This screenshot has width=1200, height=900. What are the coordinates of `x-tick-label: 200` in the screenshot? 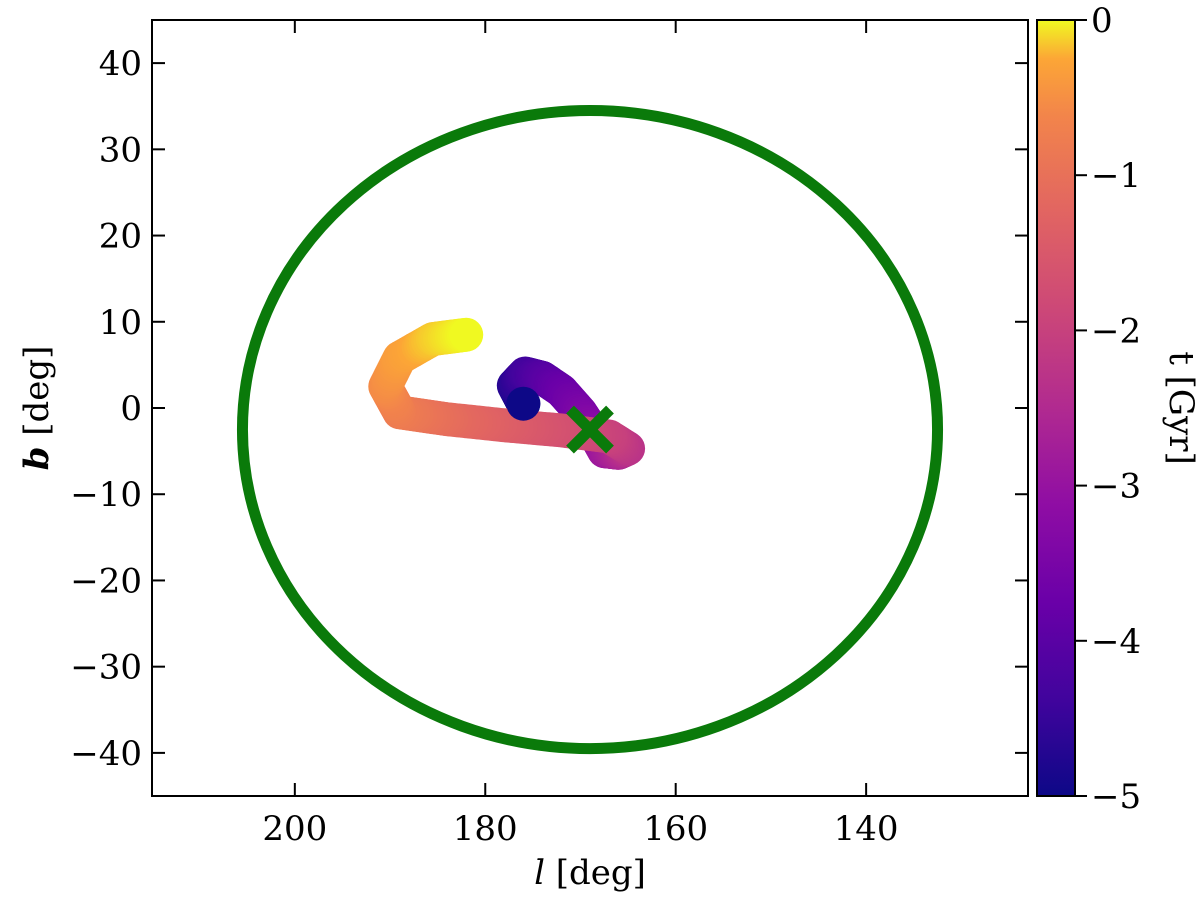 It's located at (294, 829).